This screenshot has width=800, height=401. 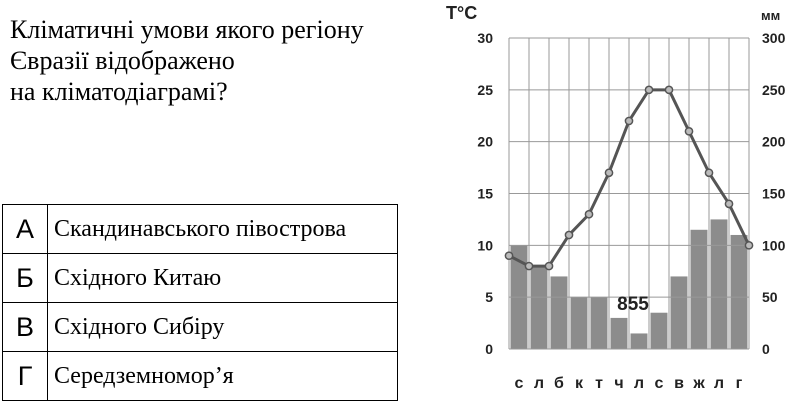 What do you see at coordinates (25, 229) in the screenshot?
I see `answer-letter: А` at bounding box center [25, 229].